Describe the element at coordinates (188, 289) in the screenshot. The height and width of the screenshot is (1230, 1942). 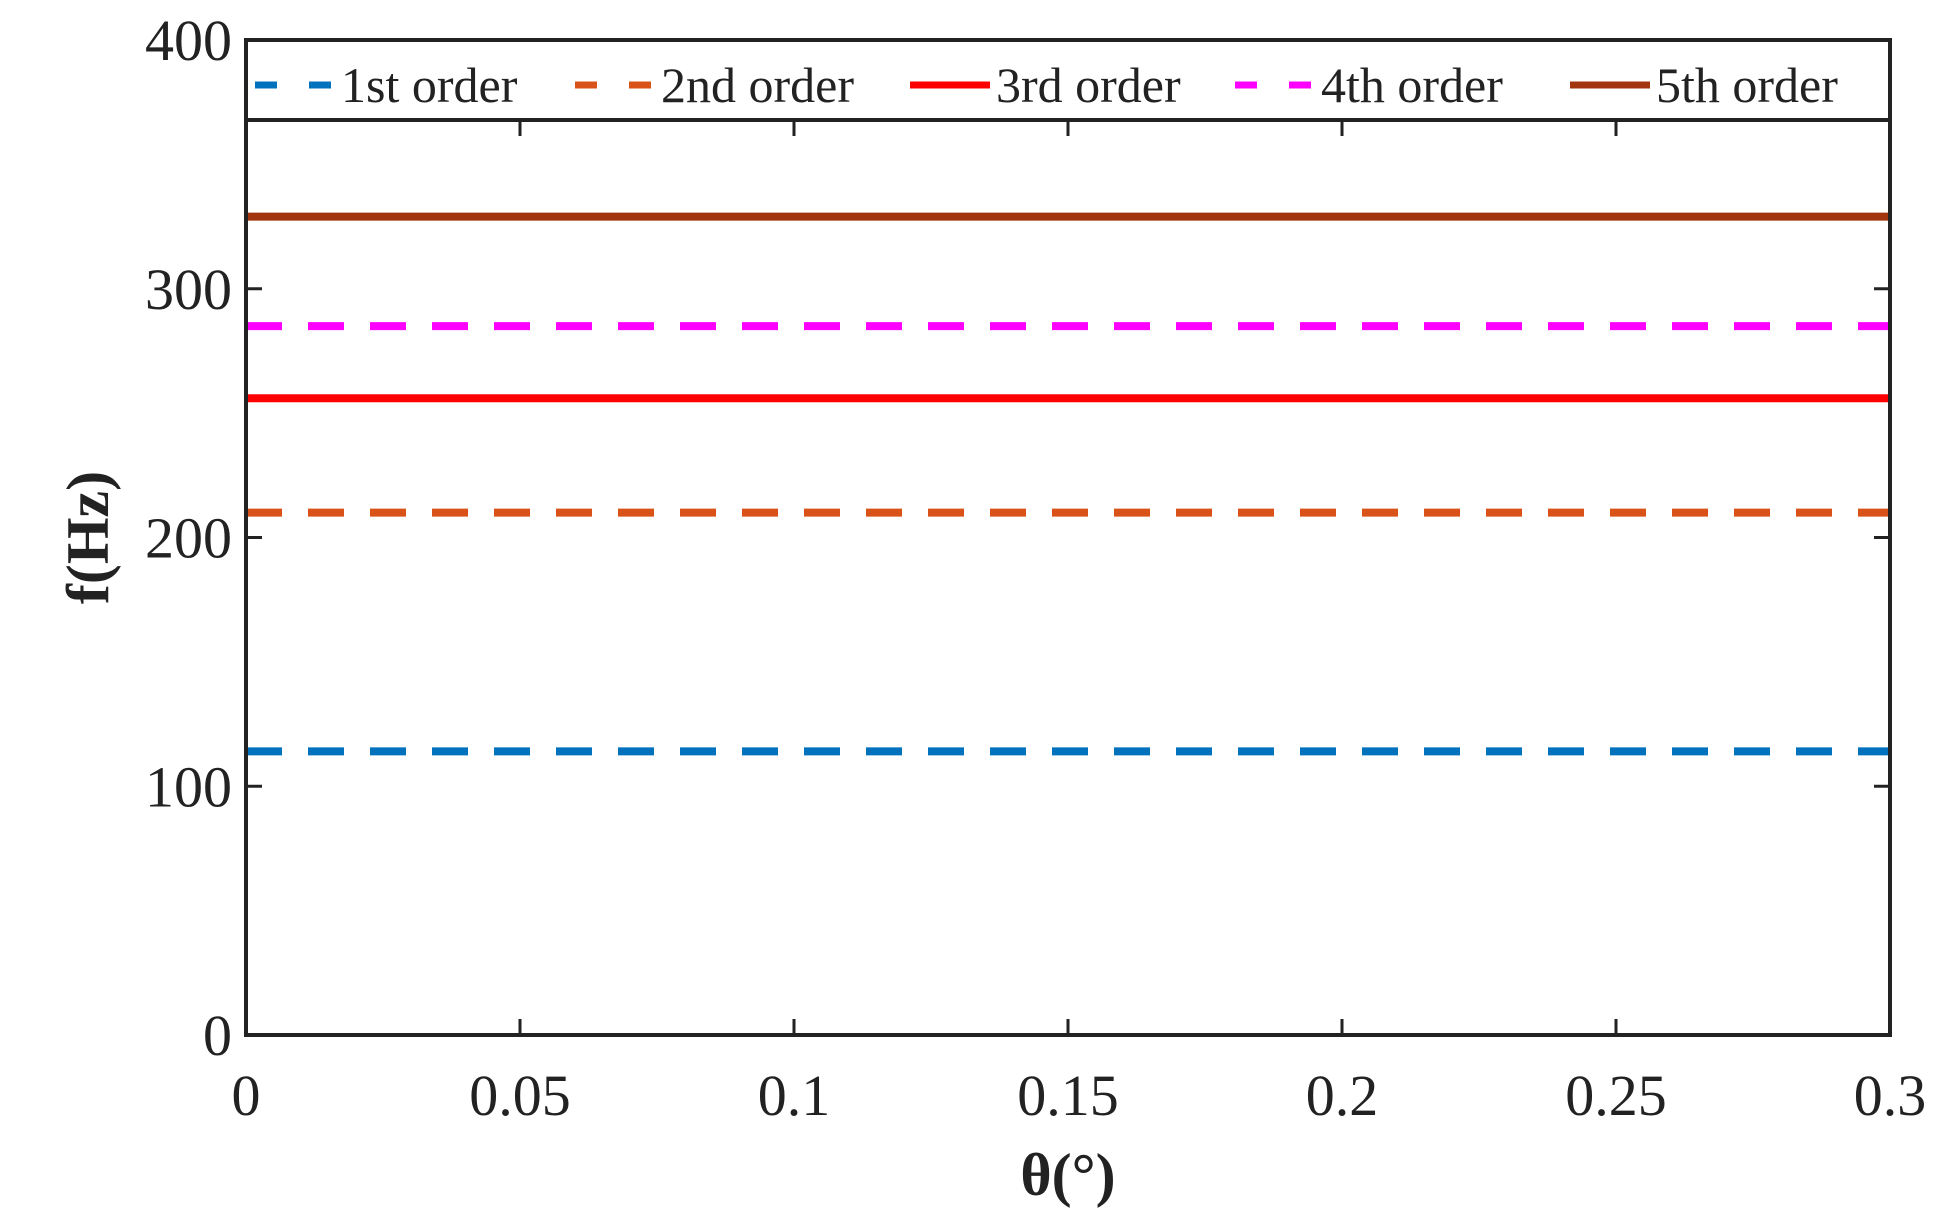
I see `y-tick-label: 300` at that location.